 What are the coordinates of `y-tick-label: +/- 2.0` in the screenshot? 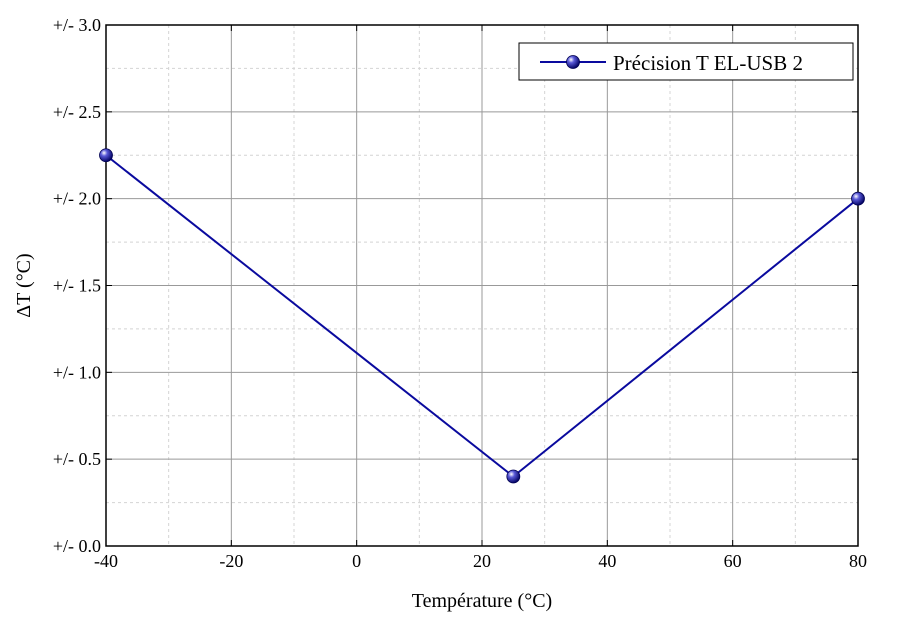 It's located at (77, 199).